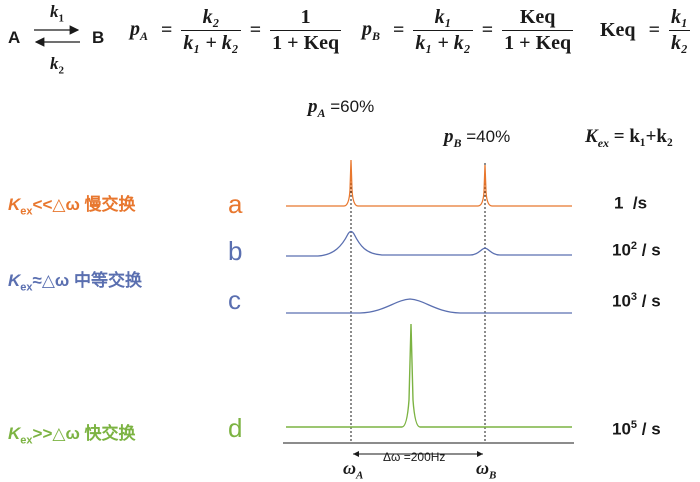 The height and width of the screenshot is (482, 700). Describe the element at coordinates (353, 470) in the screenshot. I see `omega-a-label: ωA` at that location.